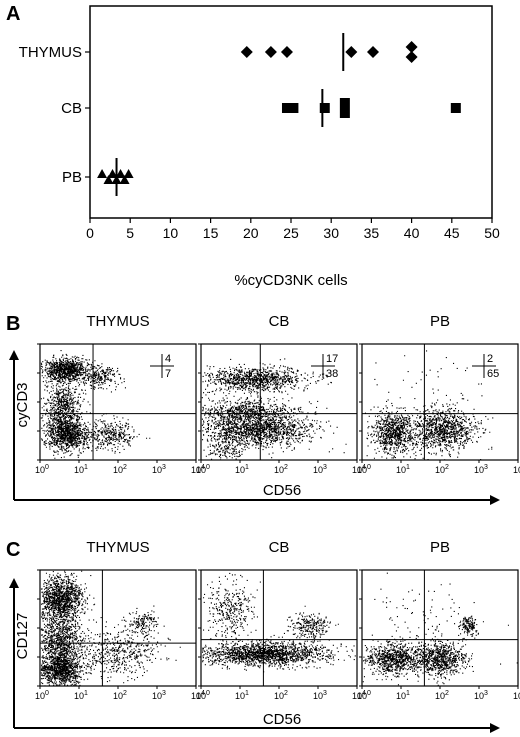  Describe the element at coordinates (495, 728) in the screenshot. I see `x-axis-arrow-c-head` at that location.